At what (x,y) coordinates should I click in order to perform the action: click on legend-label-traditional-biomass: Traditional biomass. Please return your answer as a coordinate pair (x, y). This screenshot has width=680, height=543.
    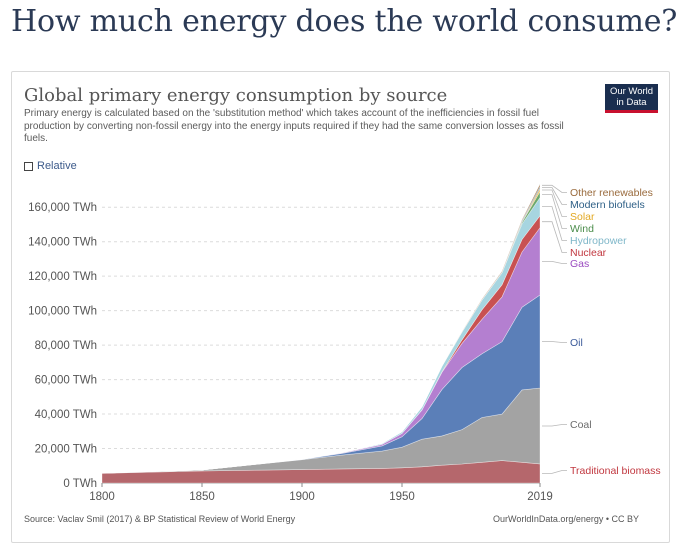
    Looking at the image, I should click on (615, 471).